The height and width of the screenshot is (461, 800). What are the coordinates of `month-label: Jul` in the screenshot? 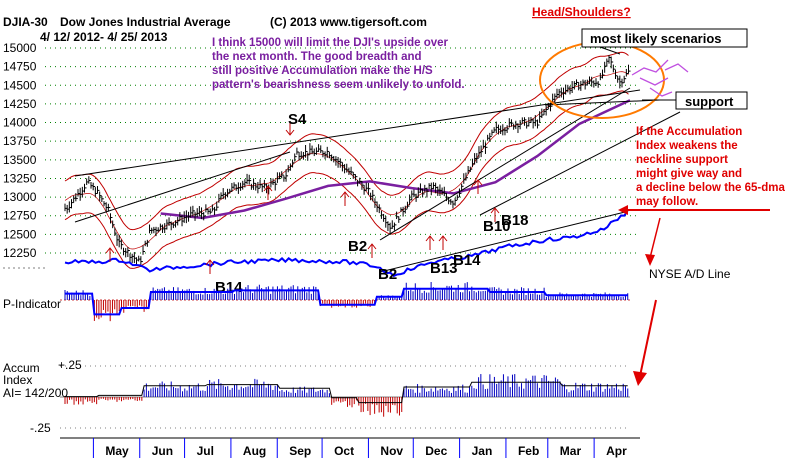 It's located at (205, 451).